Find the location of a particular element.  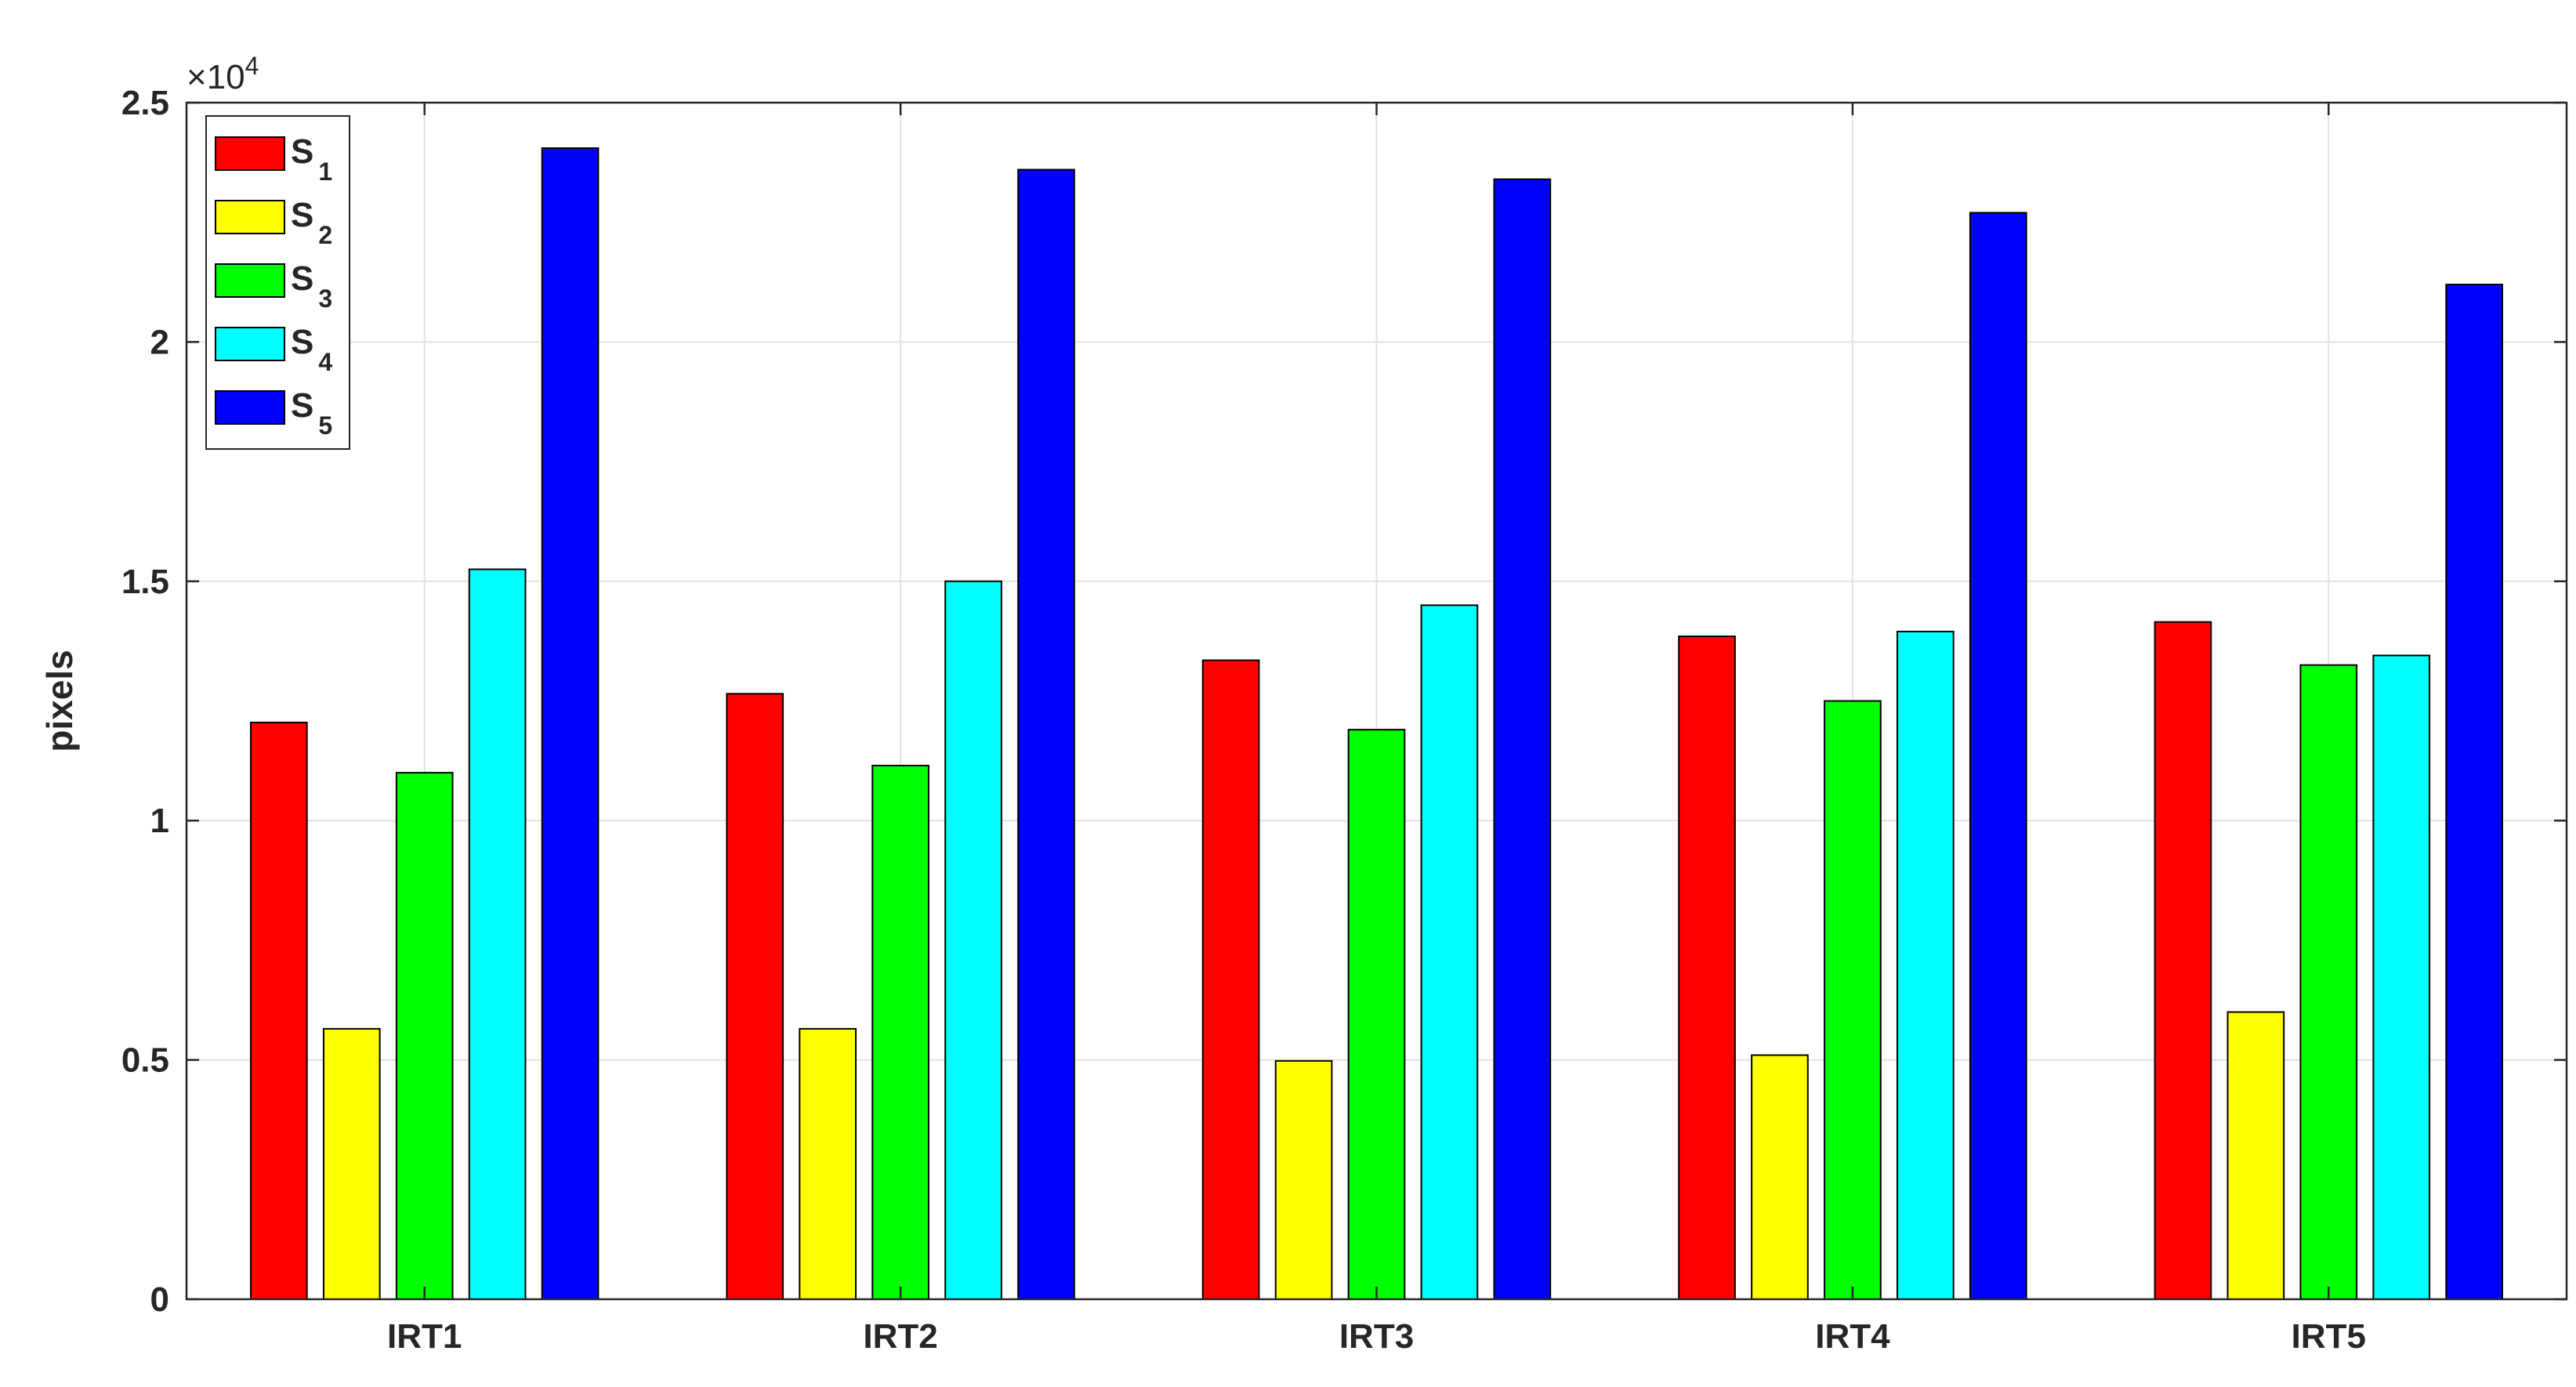

bar-irt5-s4 is located at coordinates (2401, 977).